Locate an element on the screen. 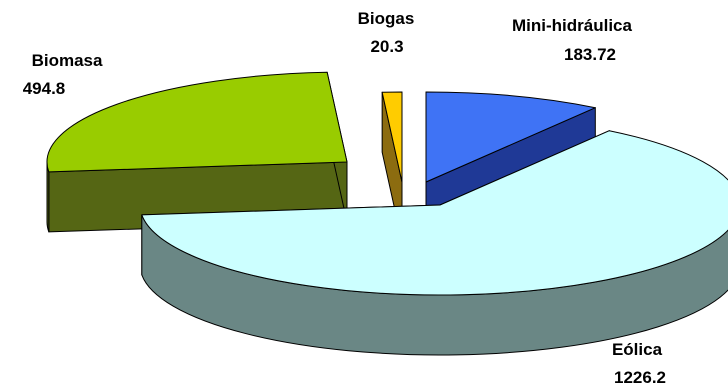 This screenshot has height=387, width=728. slice-biomasa-top is located at coordinates (197, 122).